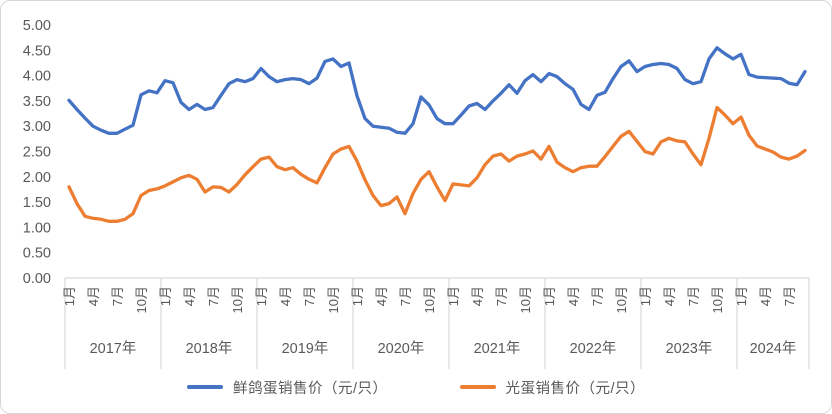 Image resolution: width=832 pixels, height=414 pixels. Describe the element at coordinates (37, 178) in the screenshot. I see `y-axis-tick-label: 2.00` at that location.